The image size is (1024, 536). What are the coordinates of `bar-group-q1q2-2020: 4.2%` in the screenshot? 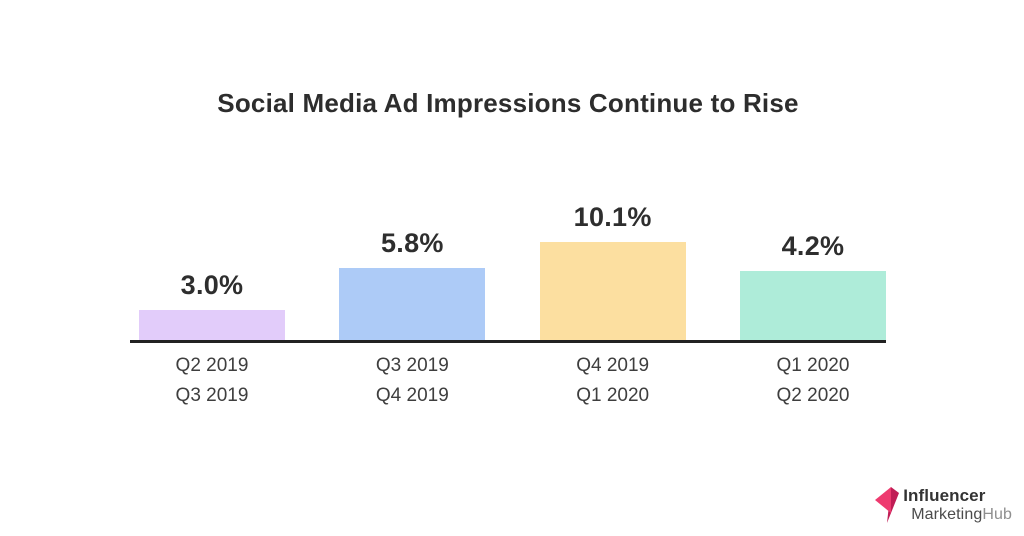 It's located at (812, 285).